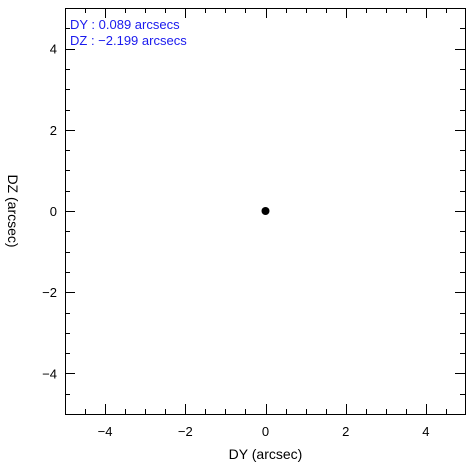 The image size is (466, 474). What do you see at coordinates (185, 431) in the screenshot?
I see `x-tick-label: −2` at bounding box center [185, 431].